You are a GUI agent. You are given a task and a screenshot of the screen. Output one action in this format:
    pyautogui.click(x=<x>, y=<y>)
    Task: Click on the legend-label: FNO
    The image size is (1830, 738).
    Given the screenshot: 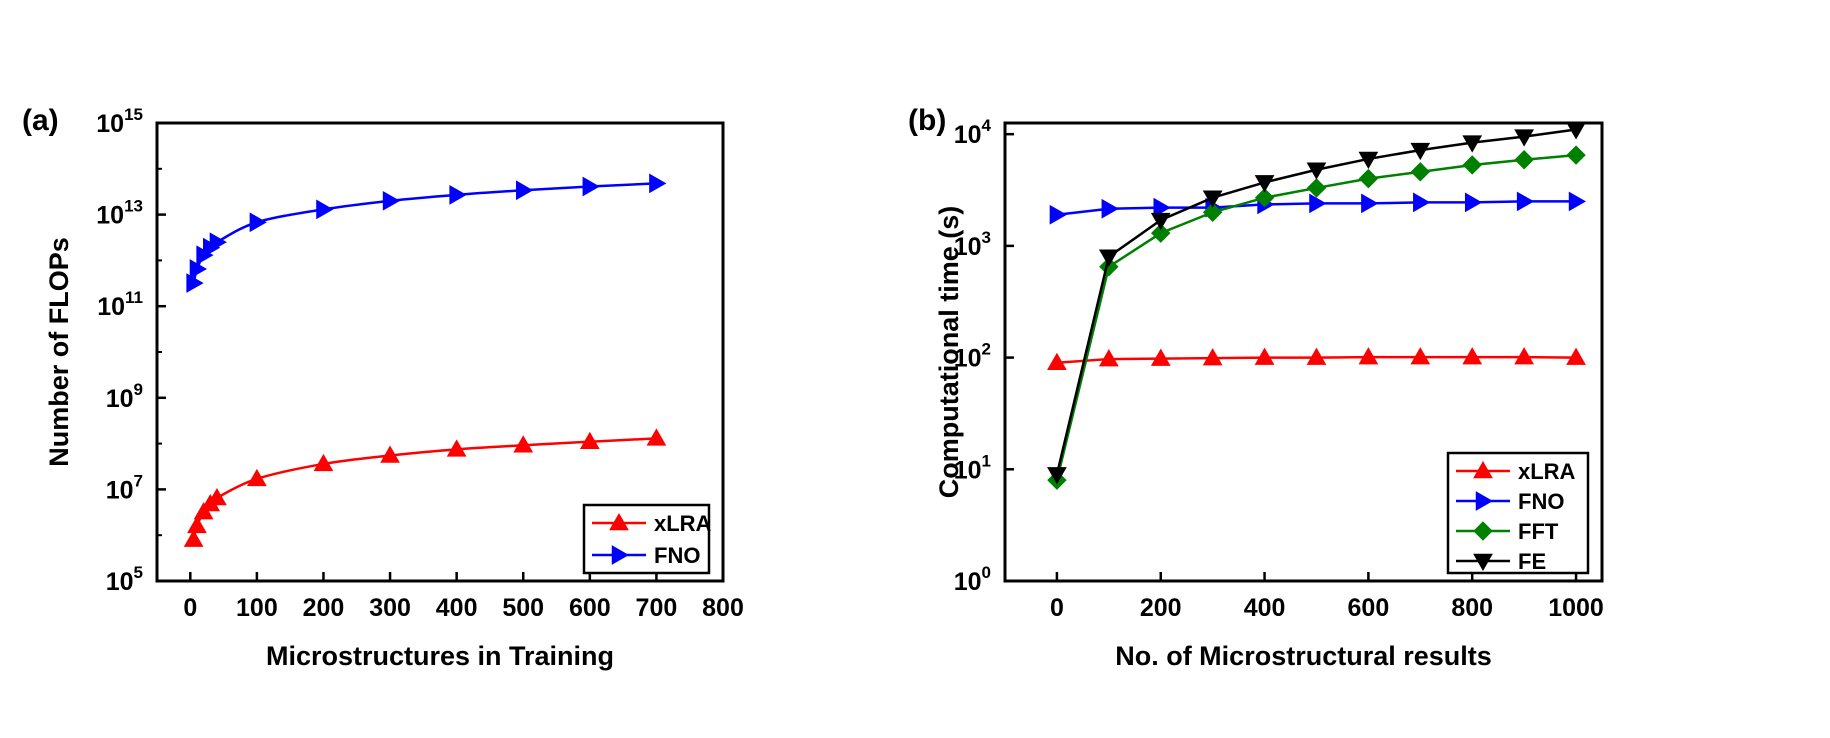 What is the action you would take?
    pyautogui.click(x=1541, y=501)
    